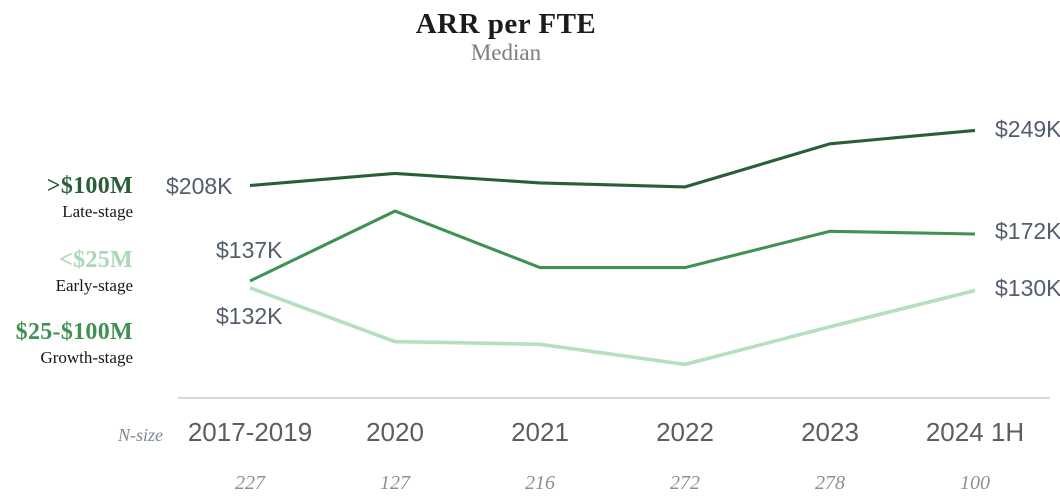 The height and width of the screenshot is (501, 1060). Describe the element at coordinates (506, 24) in the screenshot. I see `chart-title: ARR per FTE` at that location.